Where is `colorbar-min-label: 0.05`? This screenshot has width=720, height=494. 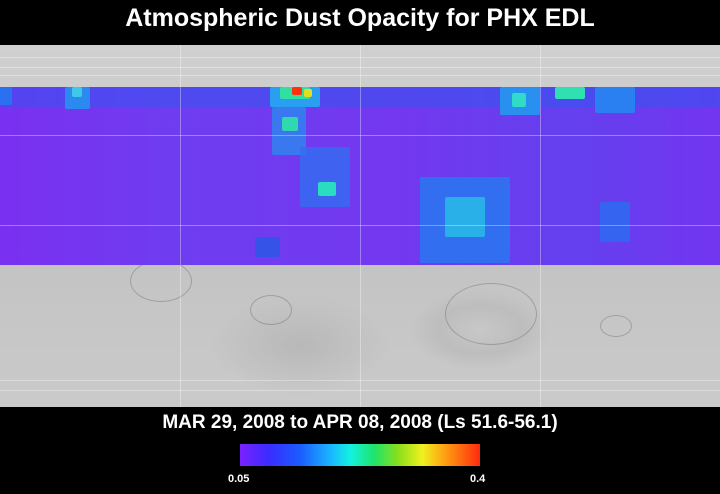 colorbar-min-label: 0.05 is located at coordinates (239, 479).